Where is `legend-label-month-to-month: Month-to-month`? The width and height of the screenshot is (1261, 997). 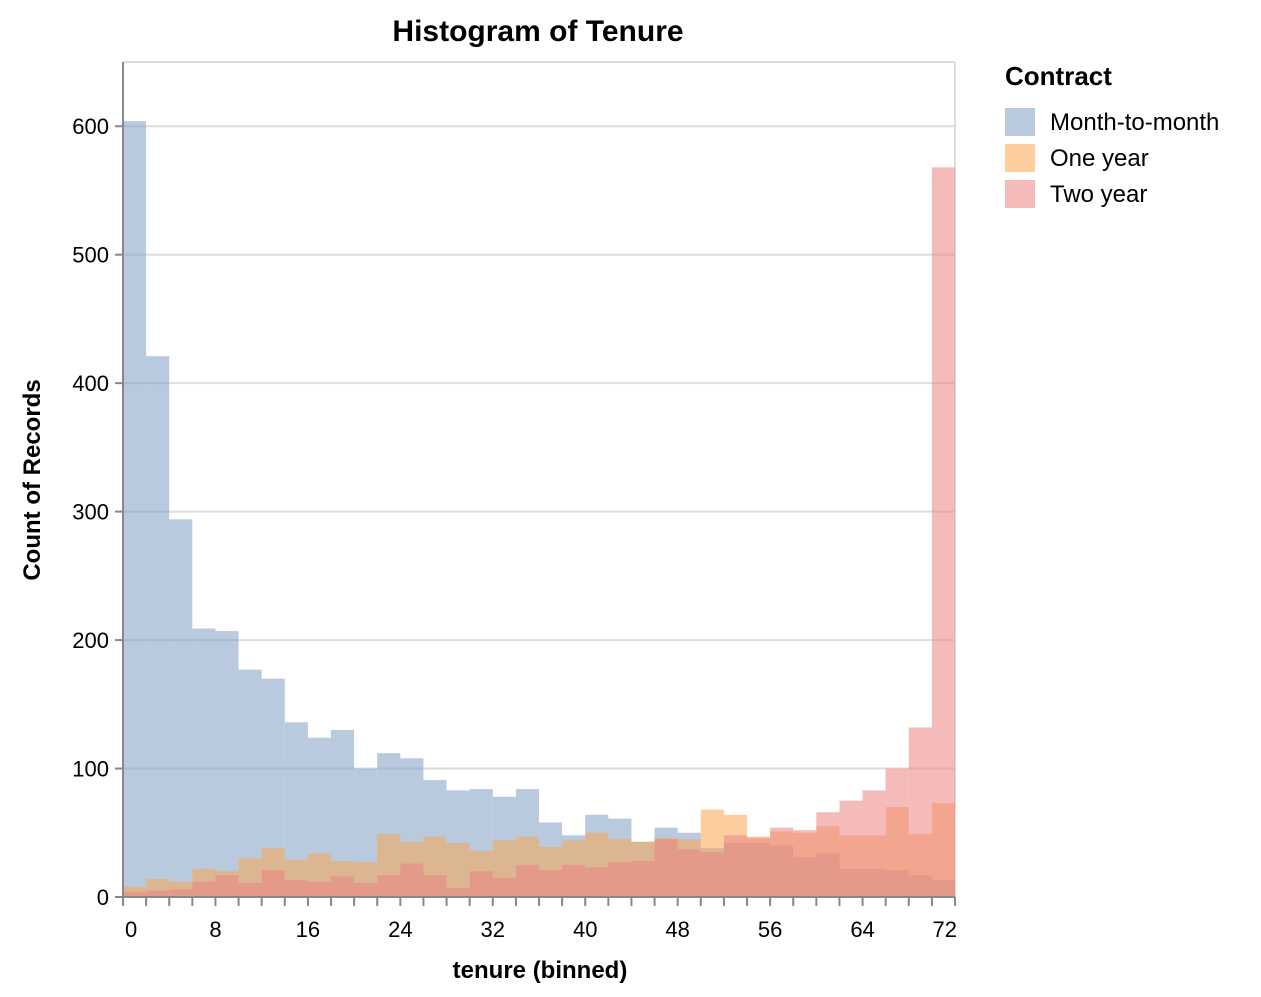
legend-label-month-to-month: Month-to-month is located at coordinates (1134, 122).